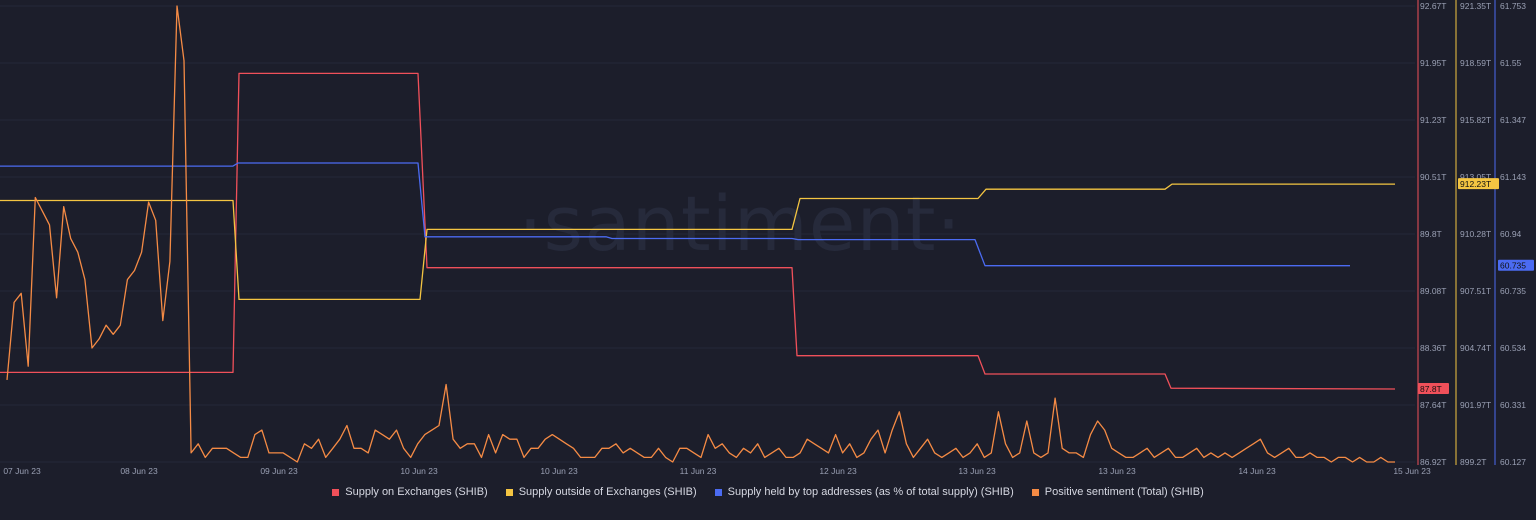  Describe the element at coordinates (1433, 63) in the screenshot. I see `y-tick-label: 91.95T` at that location.